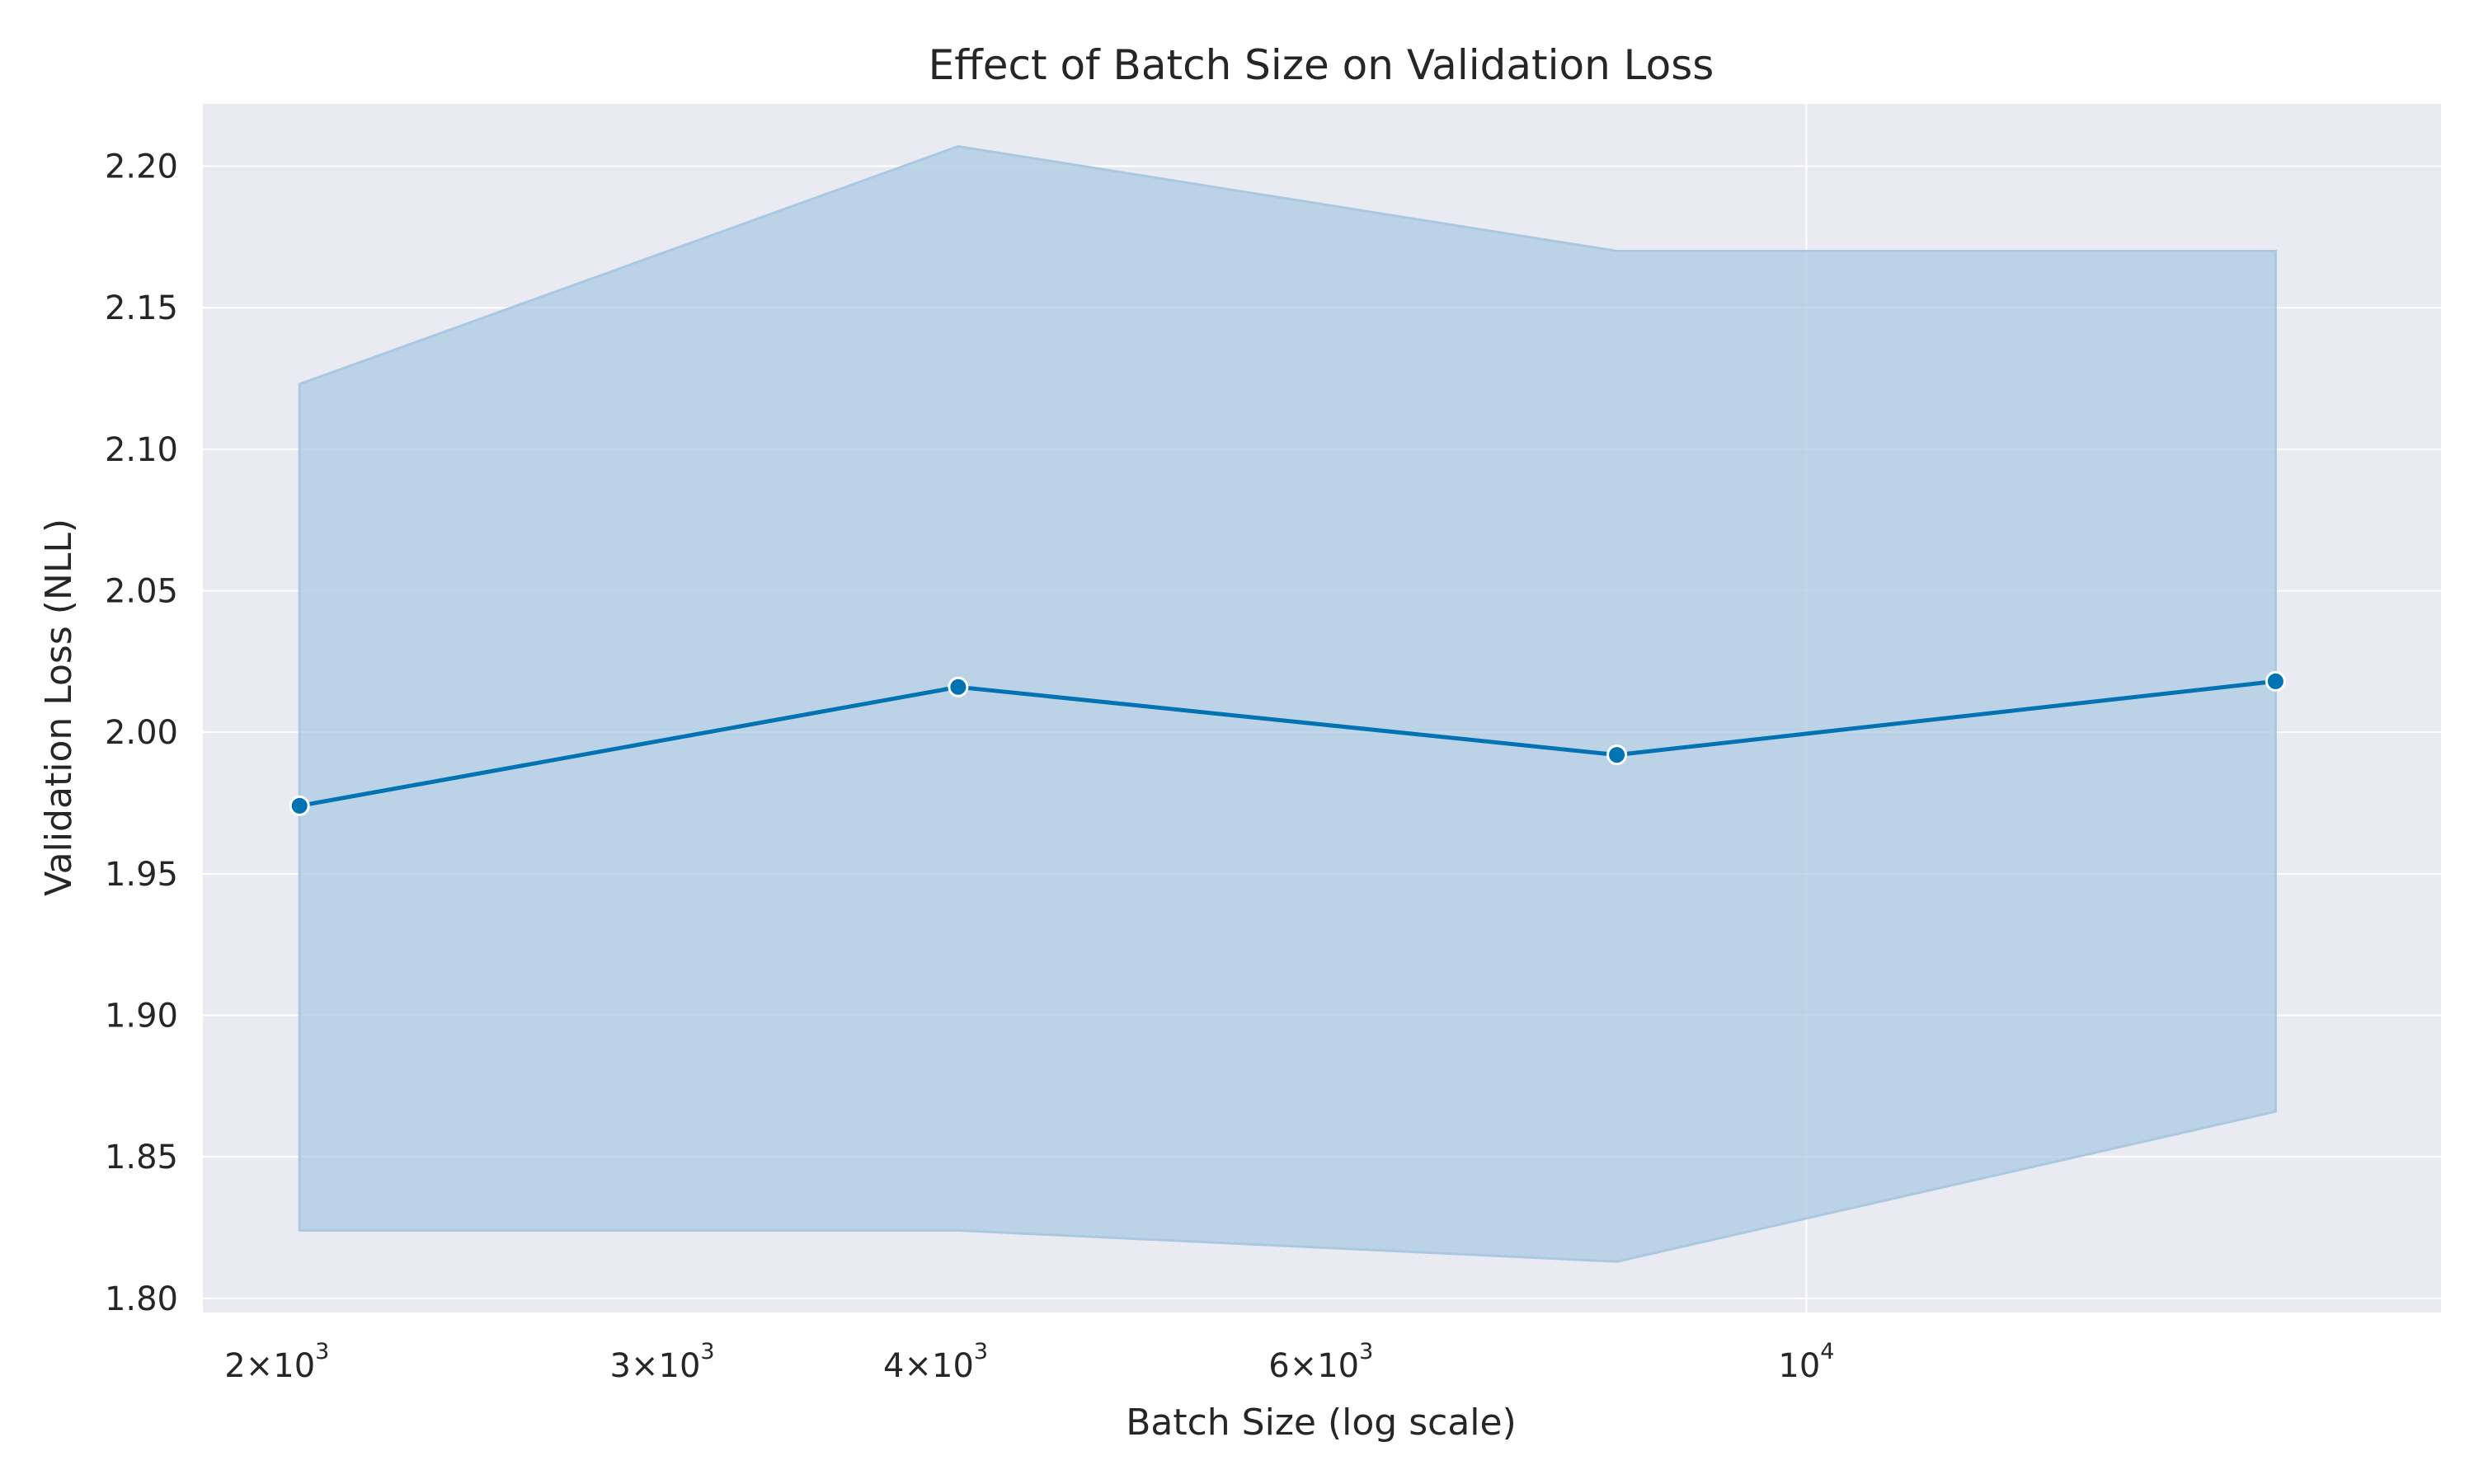  Describe the element at coordinates (662, 1362) in the screenshot. I see `x-tick-label: 3×10³` at that location.